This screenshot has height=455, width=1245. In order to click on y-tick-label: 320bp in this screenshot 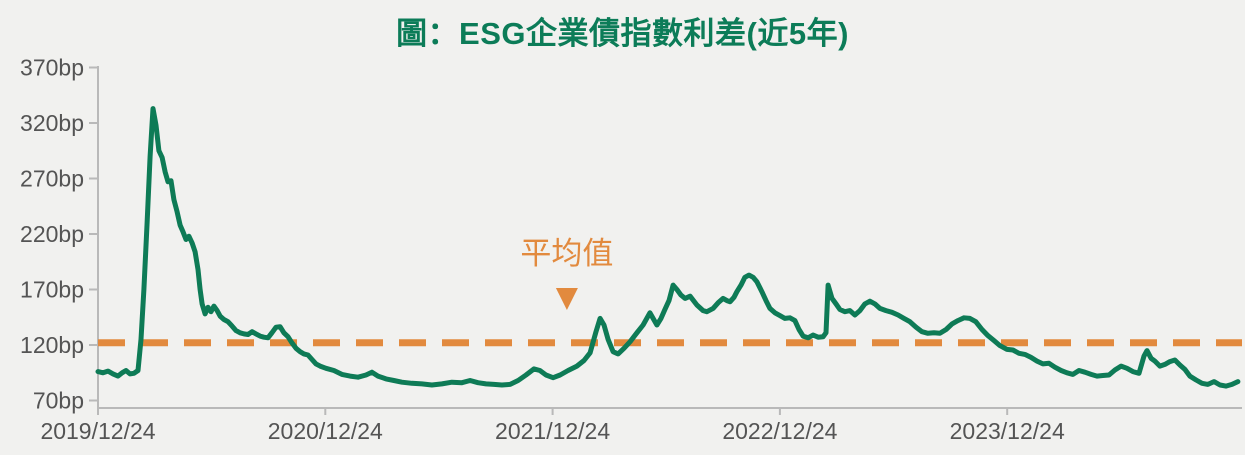, I will do `click(52, 123)`.